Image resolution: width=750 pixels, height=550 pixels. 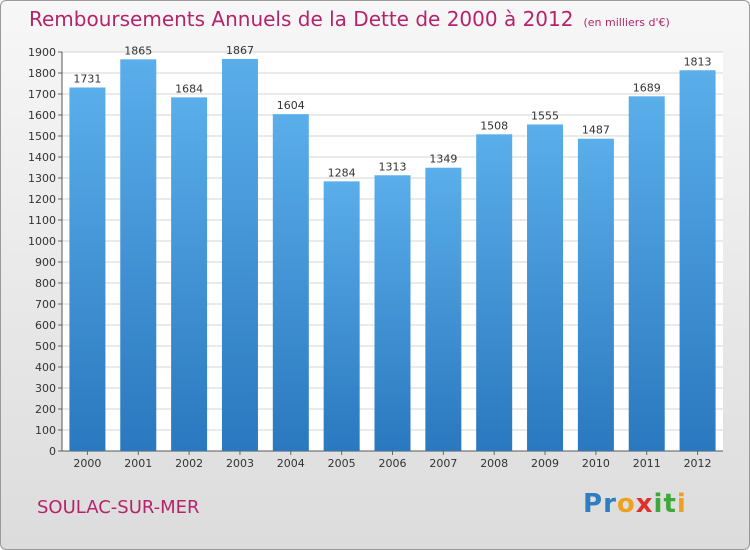 I want to click on y-tick-label: 800, so click(x=45, y=283).